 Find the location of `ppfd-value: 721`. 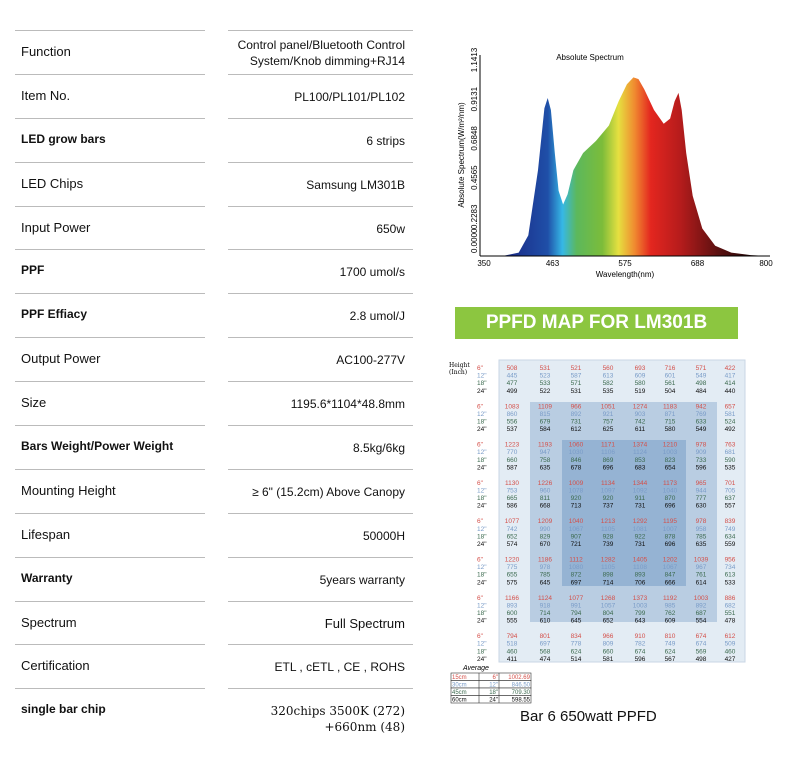

ppfd-value: 721 is located at coordinates (576, 544).